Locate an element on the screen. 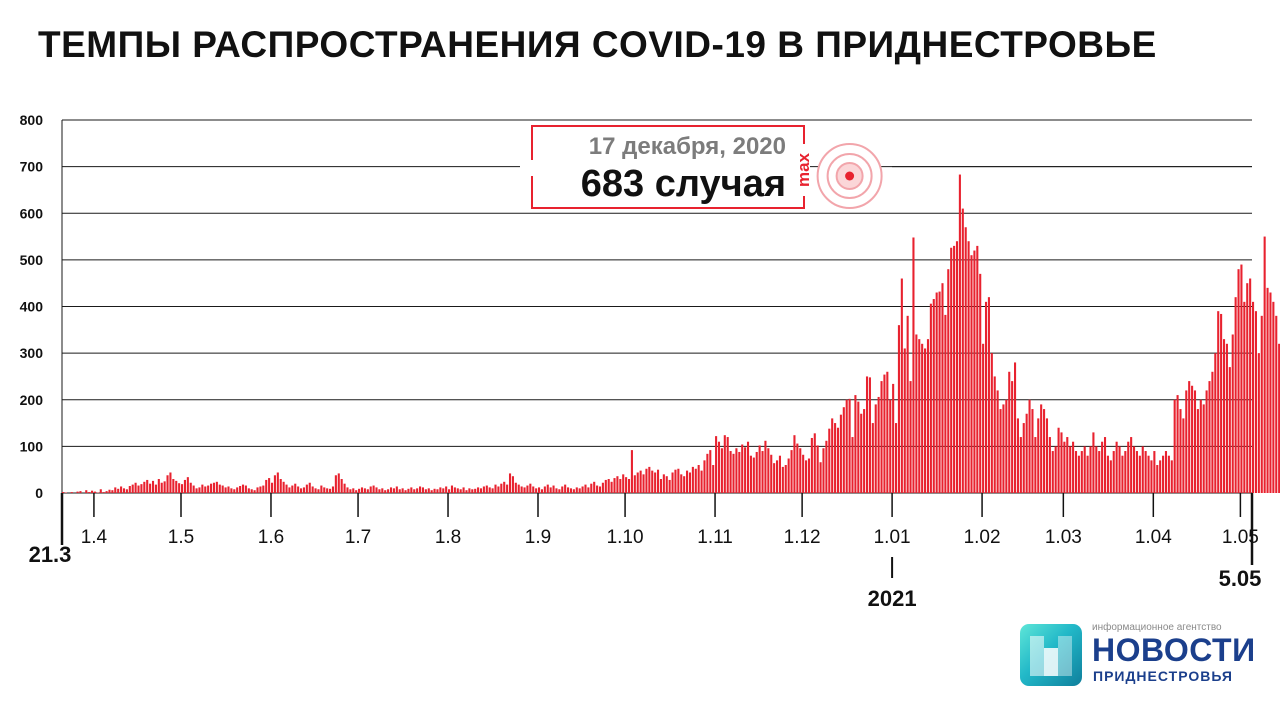 Image resolution: width=1280 pixels, height=720 pixels. y-tick-label: 100 is located at coordinates (32, 446).